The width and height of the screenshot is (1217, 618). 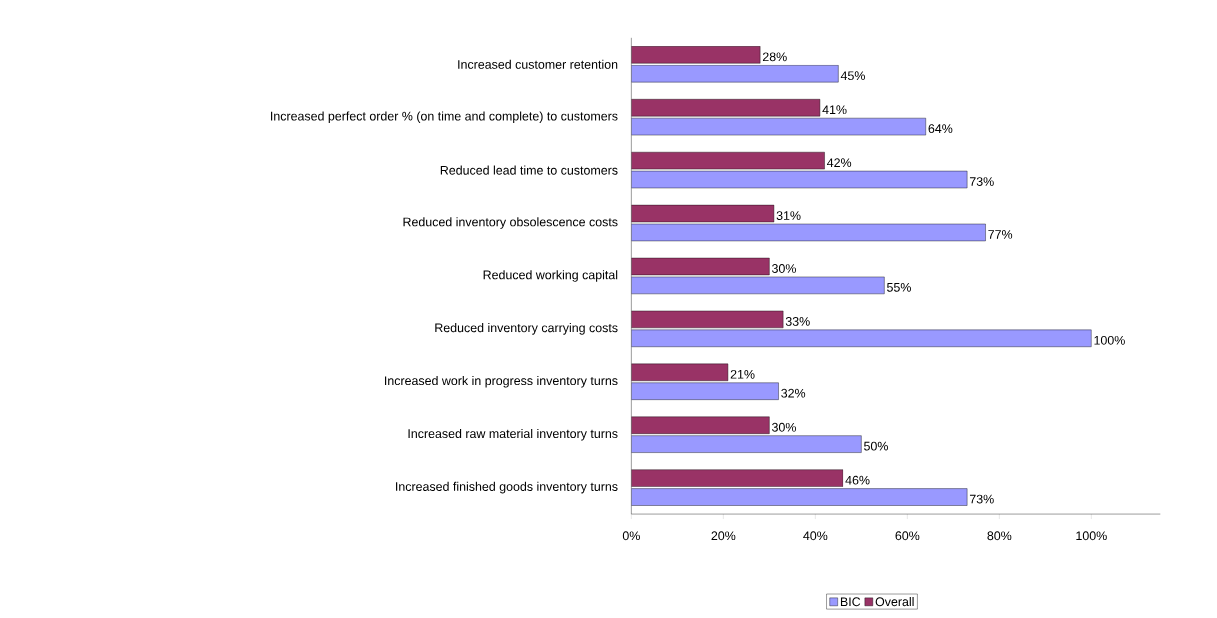 I want to click on y-tick-label: Increased customer retention, so click(x=538, y=64).